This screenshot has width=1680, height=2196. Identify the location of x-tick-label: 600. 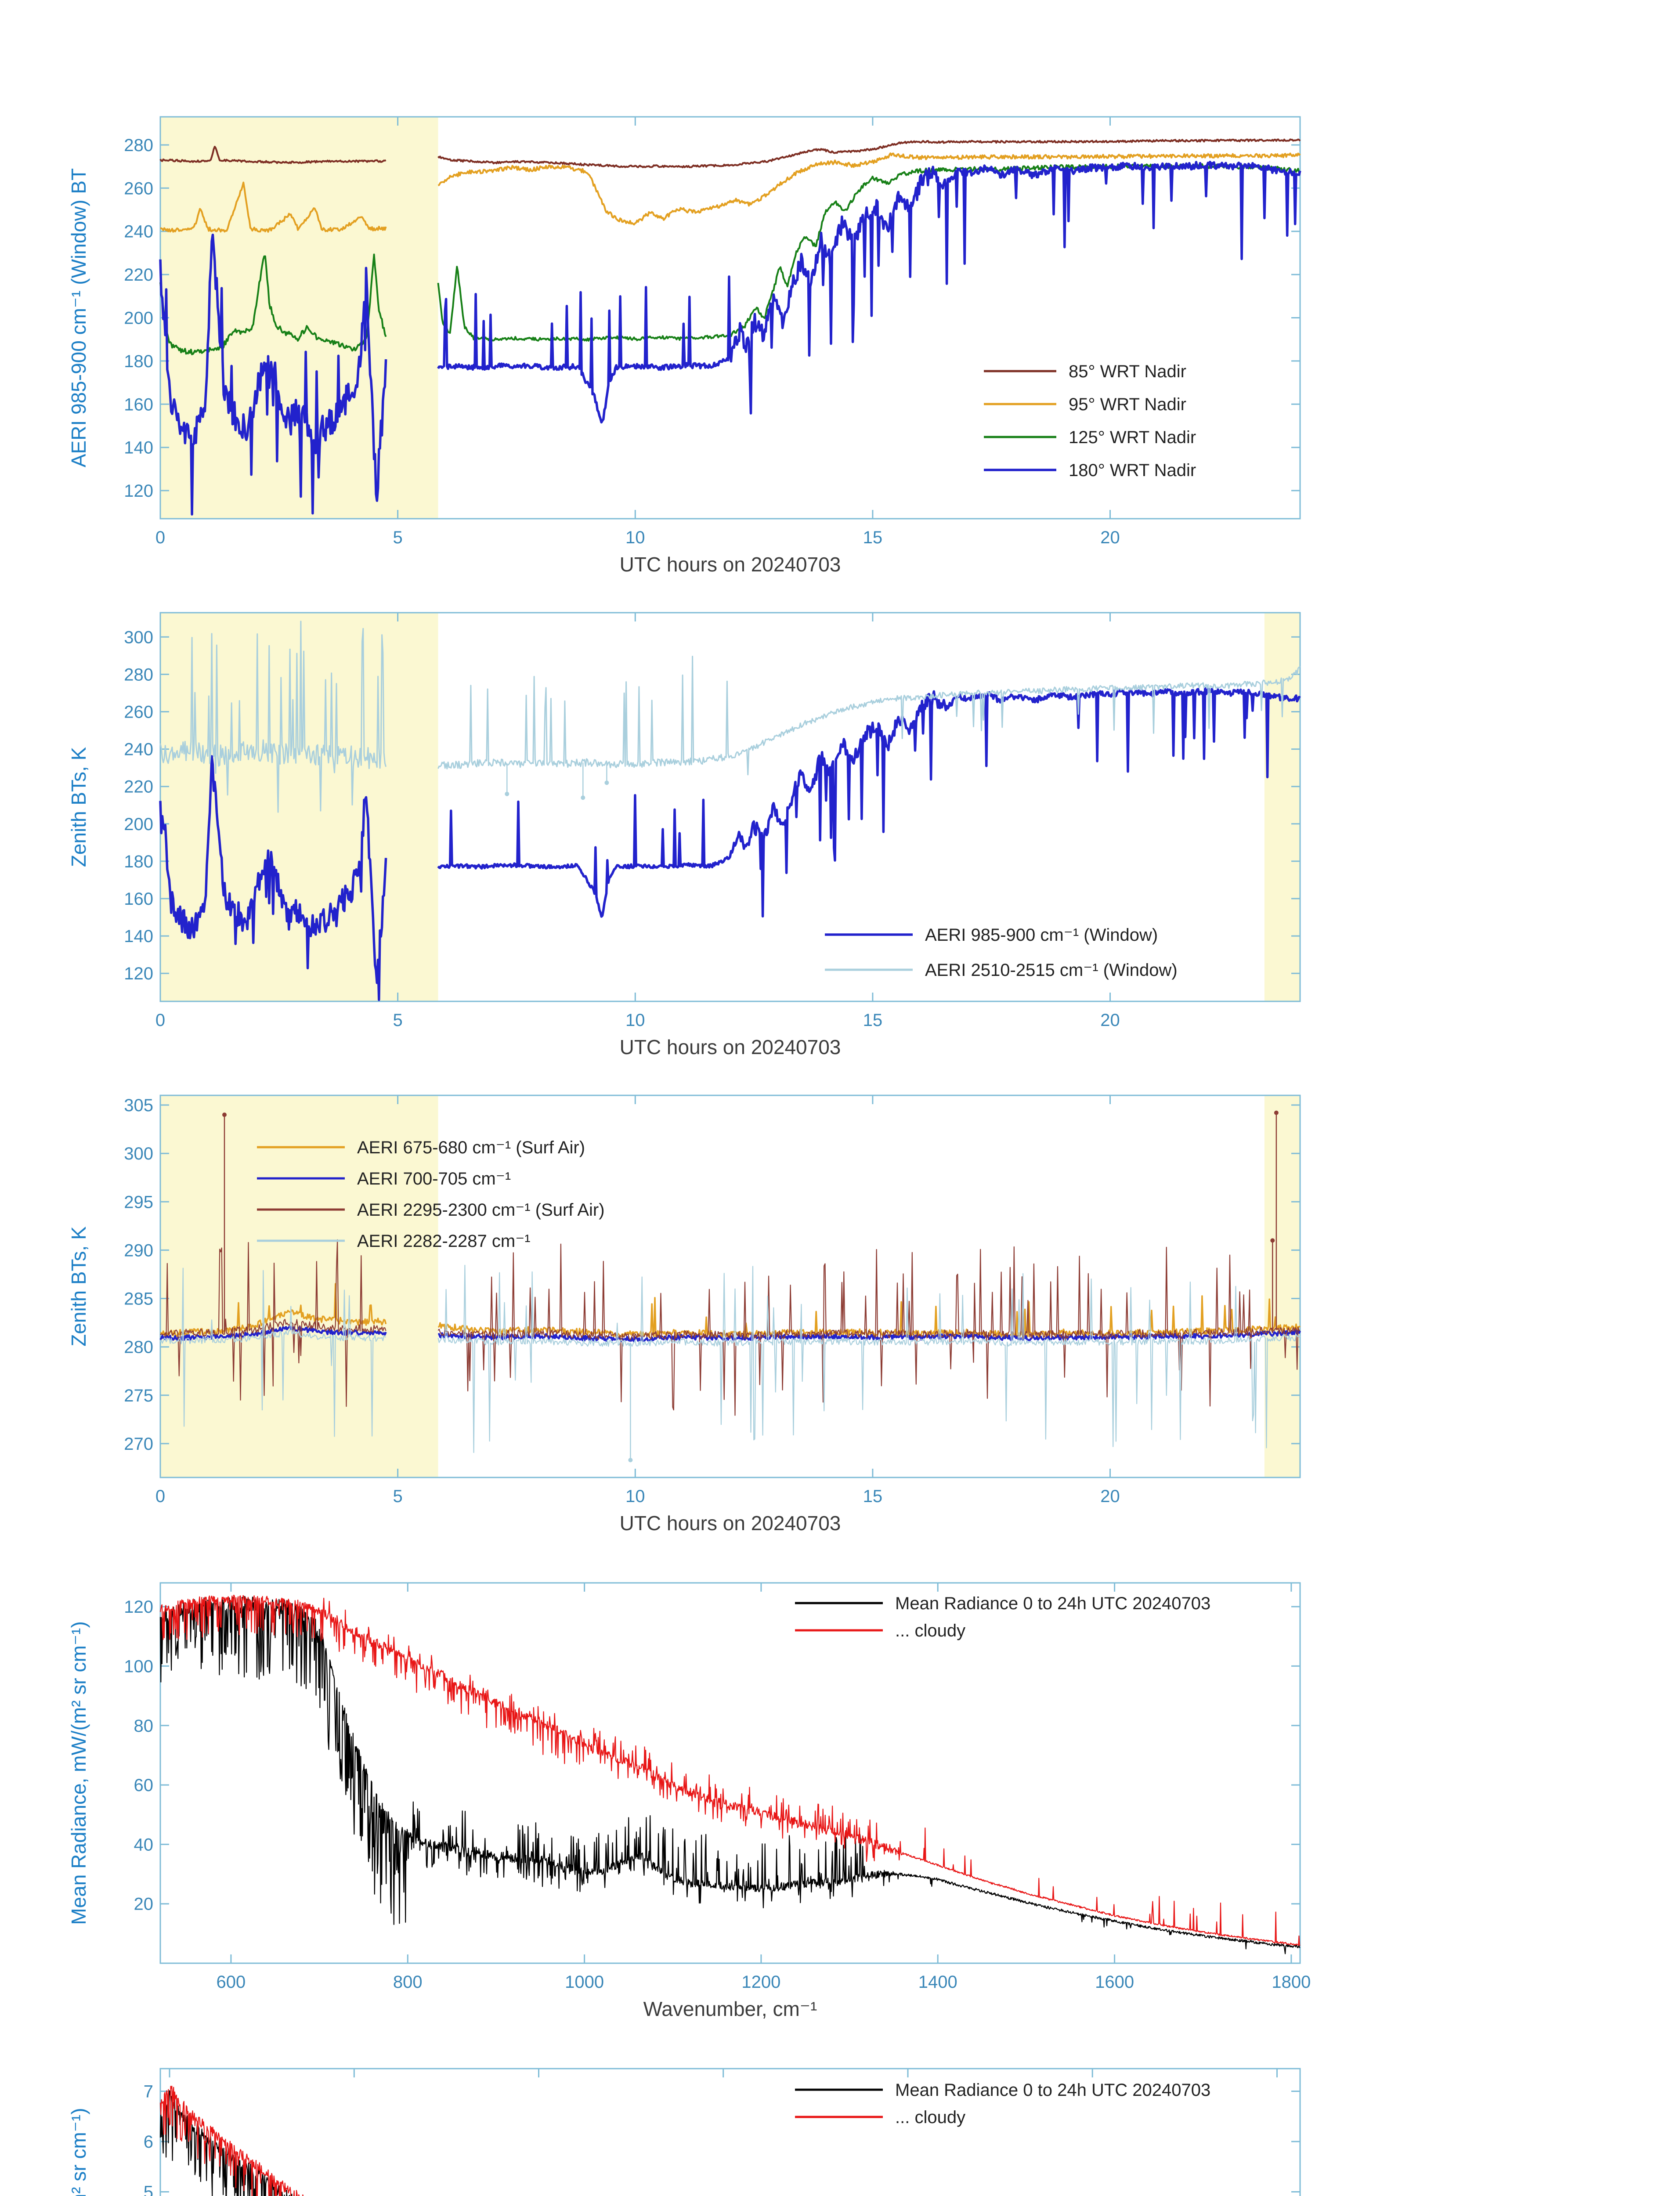
(231, 1982).